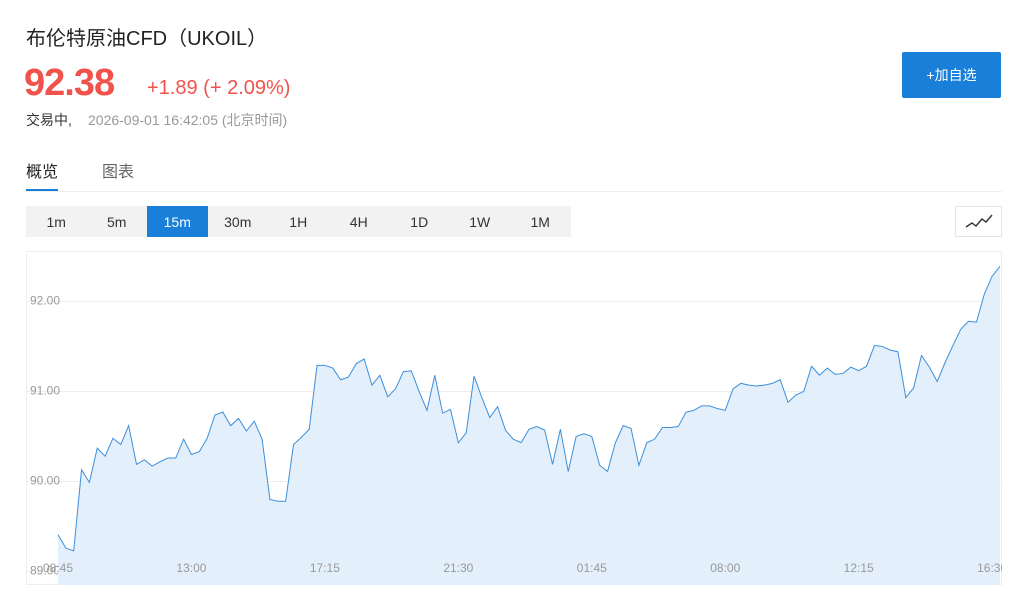 The width and height of the screenshot is (1024, 599). What do you see at coordinates (80, 175) in the screenshot?
I see `tabs: 概览 图表` at bounding box center [80, 175].